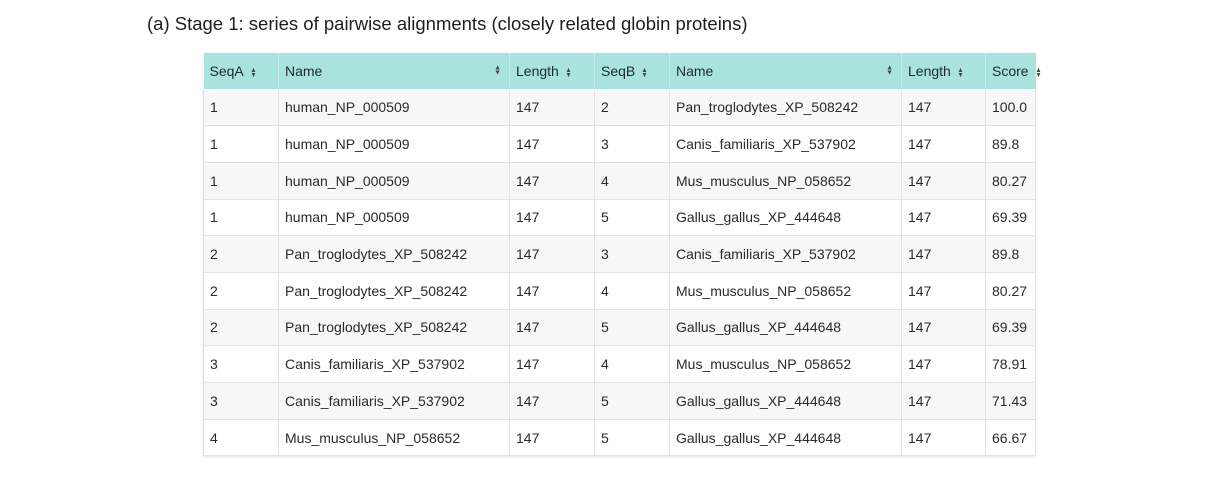 This screenshot has width=1219, height=477. Describe the element at coordinates (241, 437) in the screenshot. I see `cell-seqa: 4` at that location.